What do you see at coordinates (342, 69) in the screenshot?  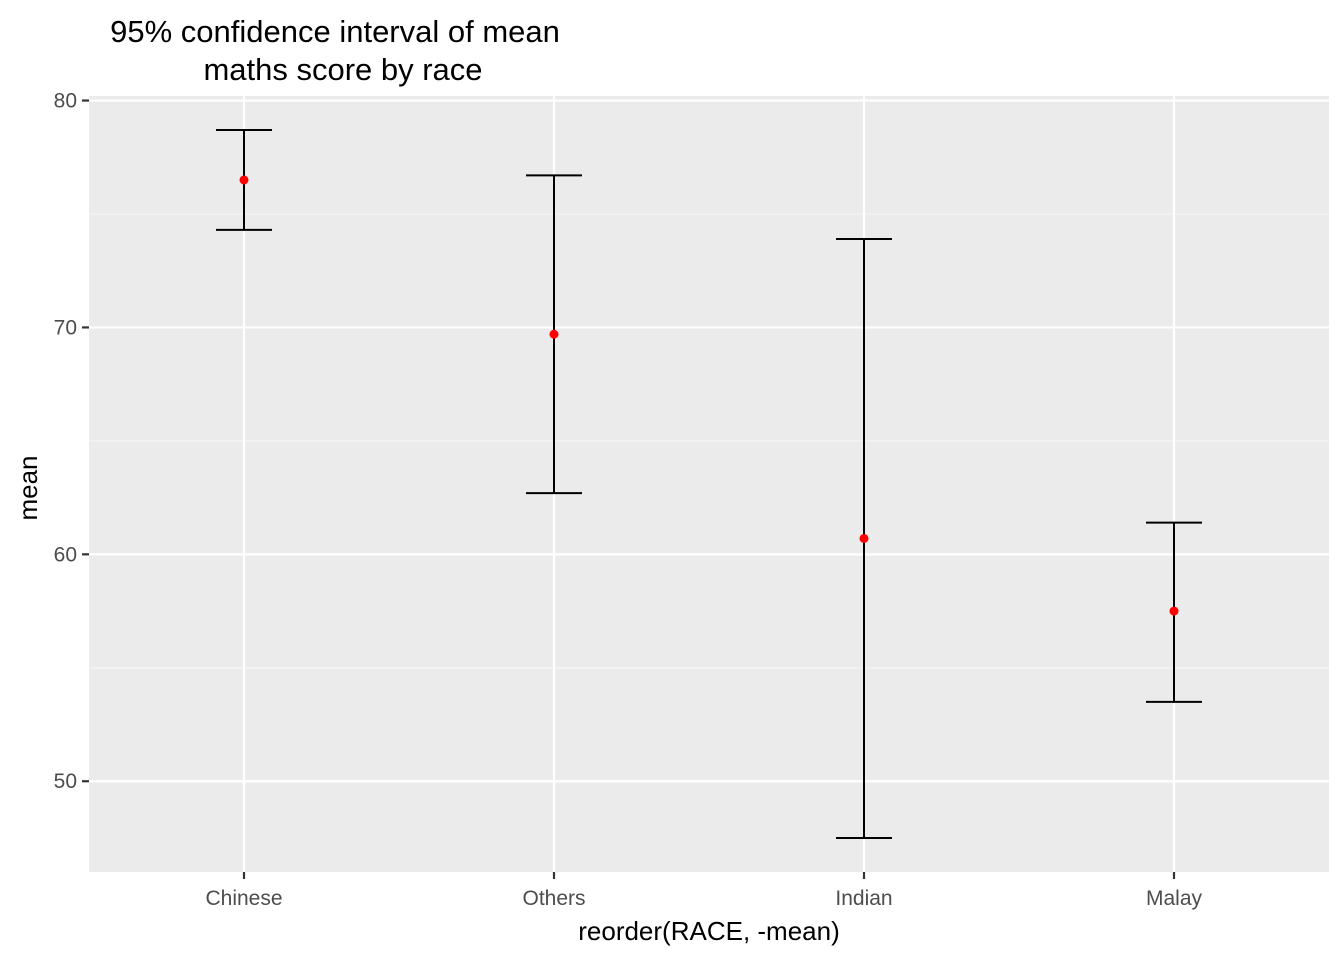 I see `chart-title-line-2: maths score by race` at bounding box center [342, 69].